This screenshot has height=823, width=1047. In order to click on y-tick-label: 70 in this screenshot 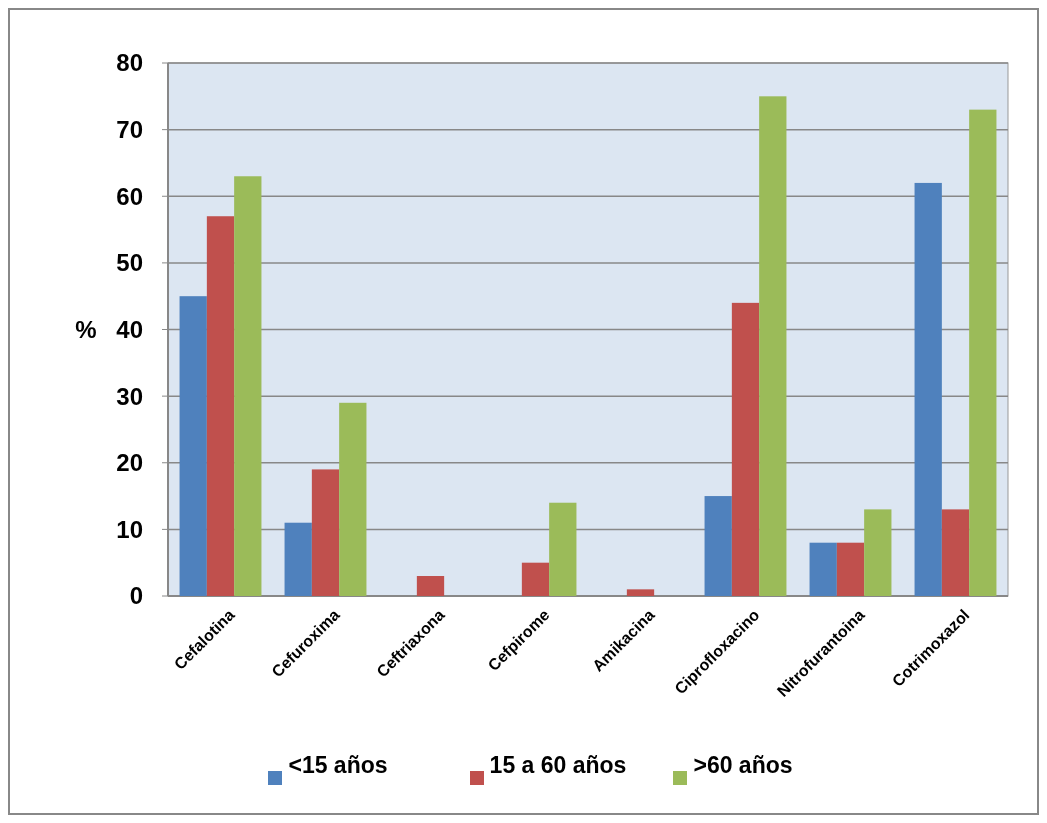, I will do `click(129, 130)`.